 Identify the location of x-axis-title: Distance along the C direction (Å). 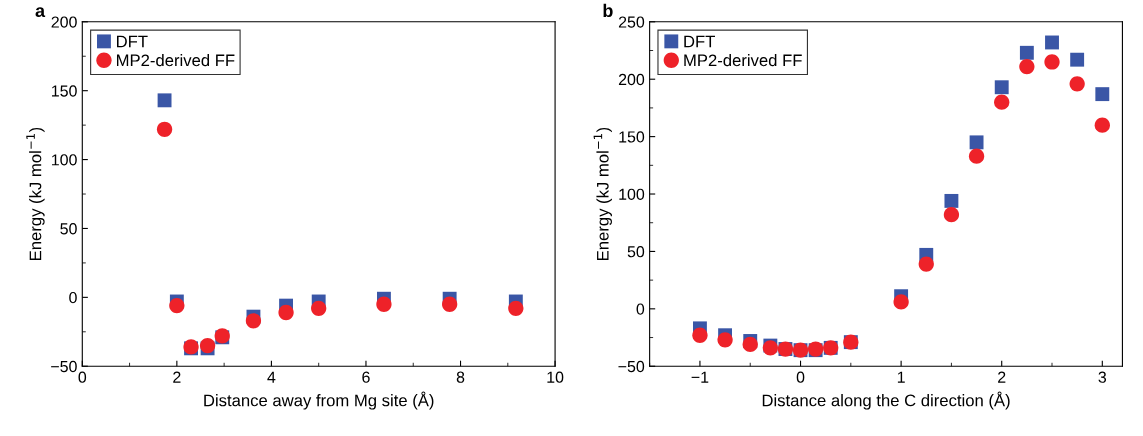
(886, 400).